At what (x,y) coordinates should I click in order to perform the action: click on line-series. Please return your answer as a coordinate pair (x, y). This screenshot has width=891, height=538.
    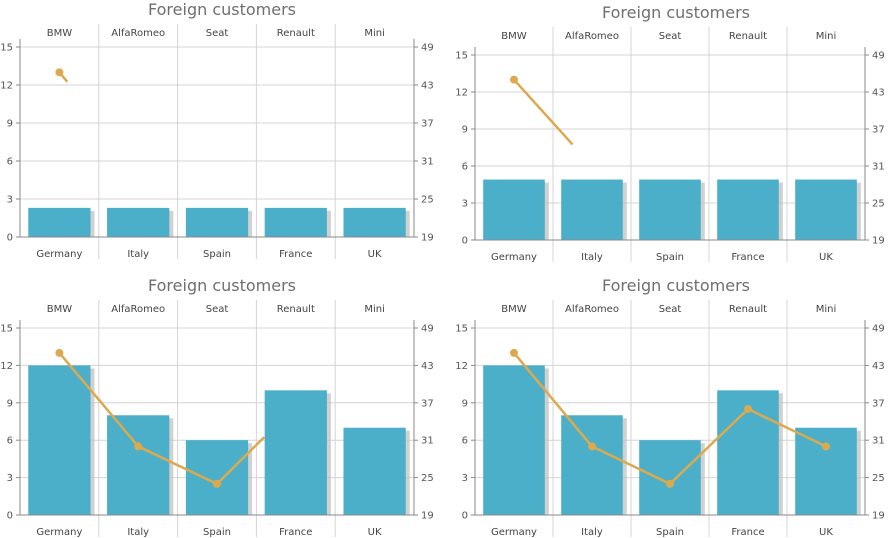
    Looking at the image, I should click on (162, 419).